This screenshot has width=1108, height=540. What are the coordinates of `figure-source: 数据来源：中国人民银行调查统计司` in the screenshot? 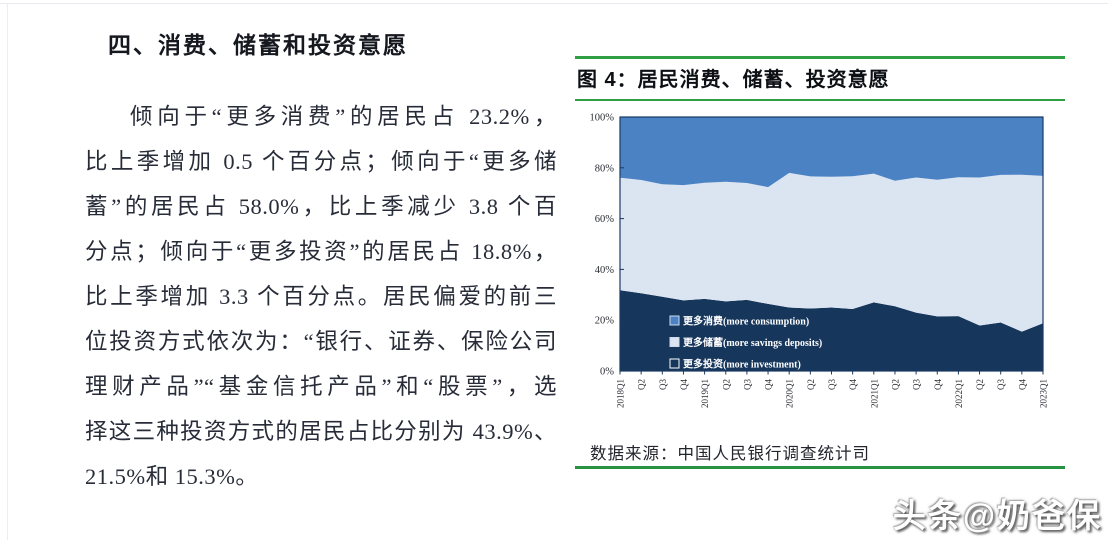 It's located at (730, 453).